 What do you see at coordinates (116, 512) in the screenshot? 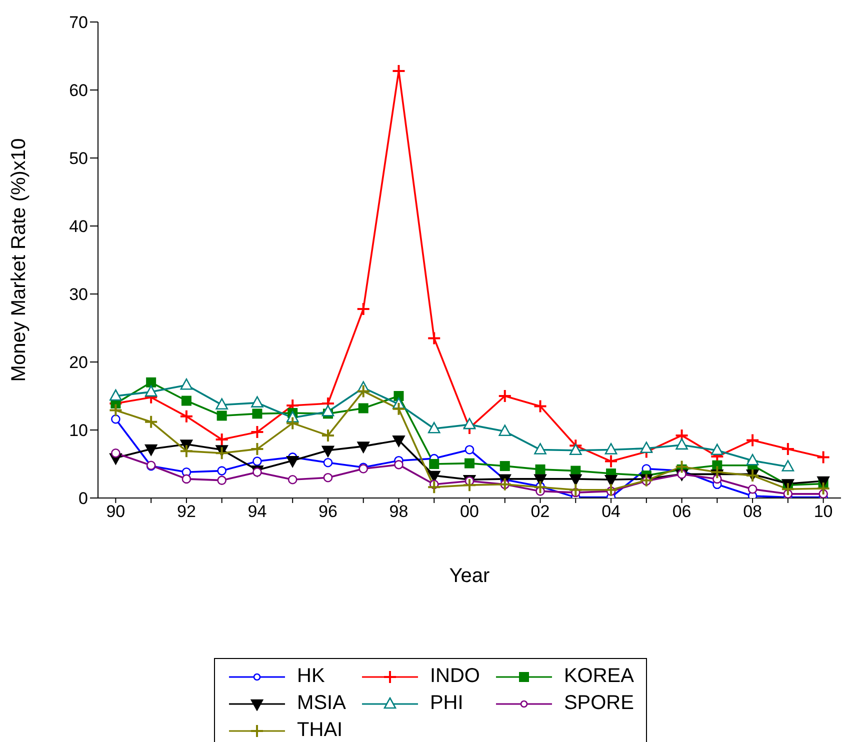
I see `x-tick-label: 90` at bounding box center [116, 512].